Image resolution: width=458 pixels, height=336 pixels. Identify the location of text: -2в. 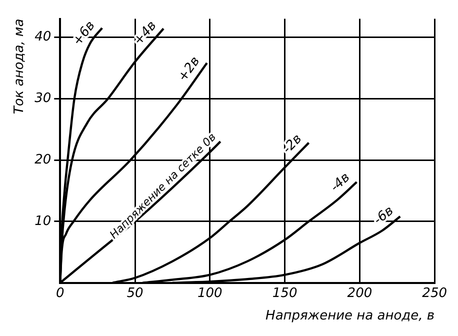
(293, 144).